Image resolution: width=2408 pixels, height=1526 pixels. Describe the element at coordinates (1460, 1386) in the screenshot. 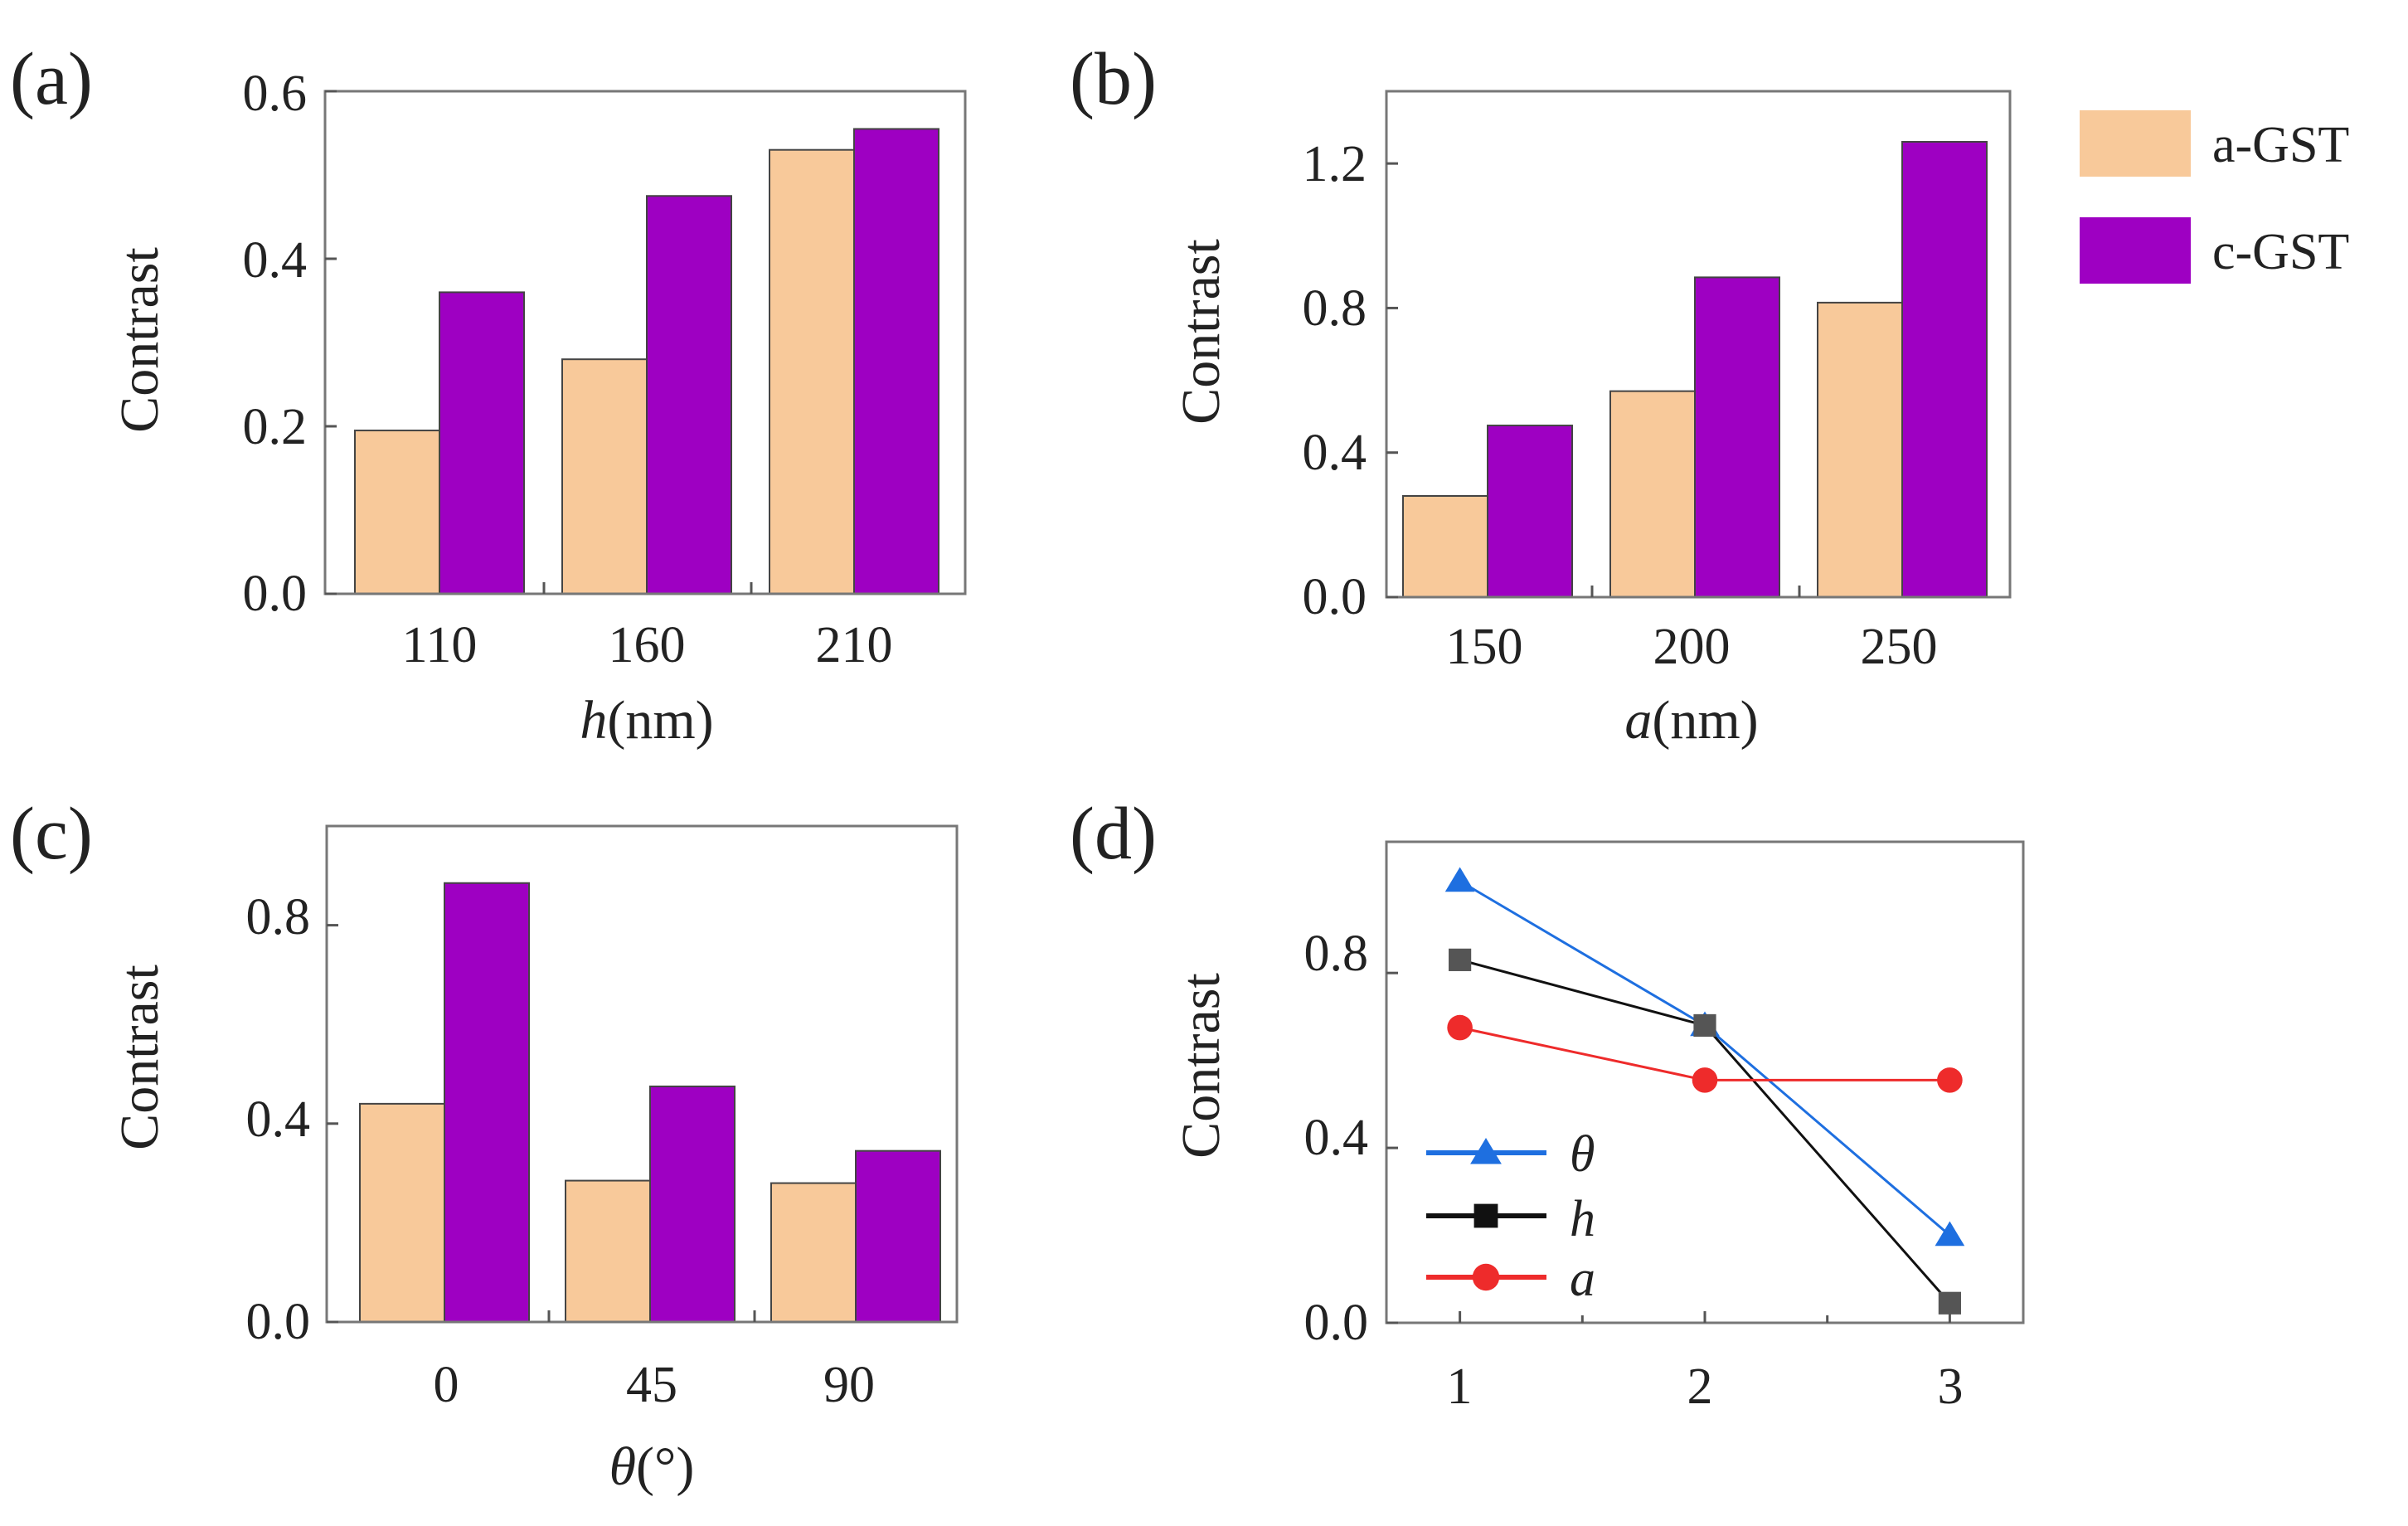

I see `xtick-label-d-0: 1` at that location.